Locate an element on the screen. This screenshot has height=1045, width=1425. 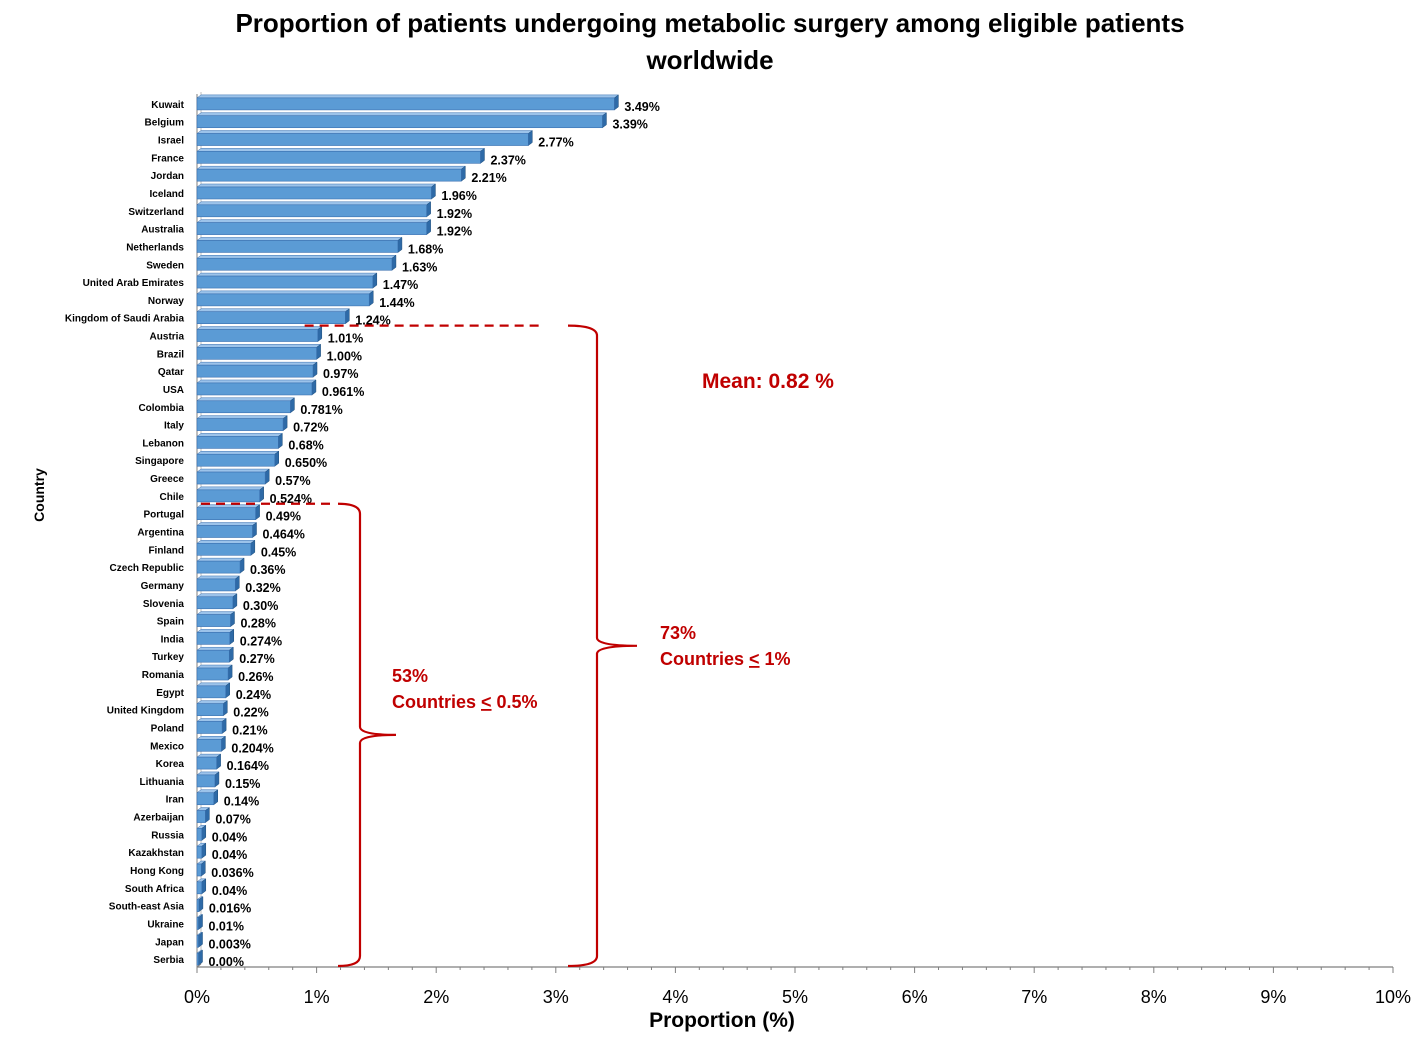
data-label: 1.92% is located at coordinates (454, 214).